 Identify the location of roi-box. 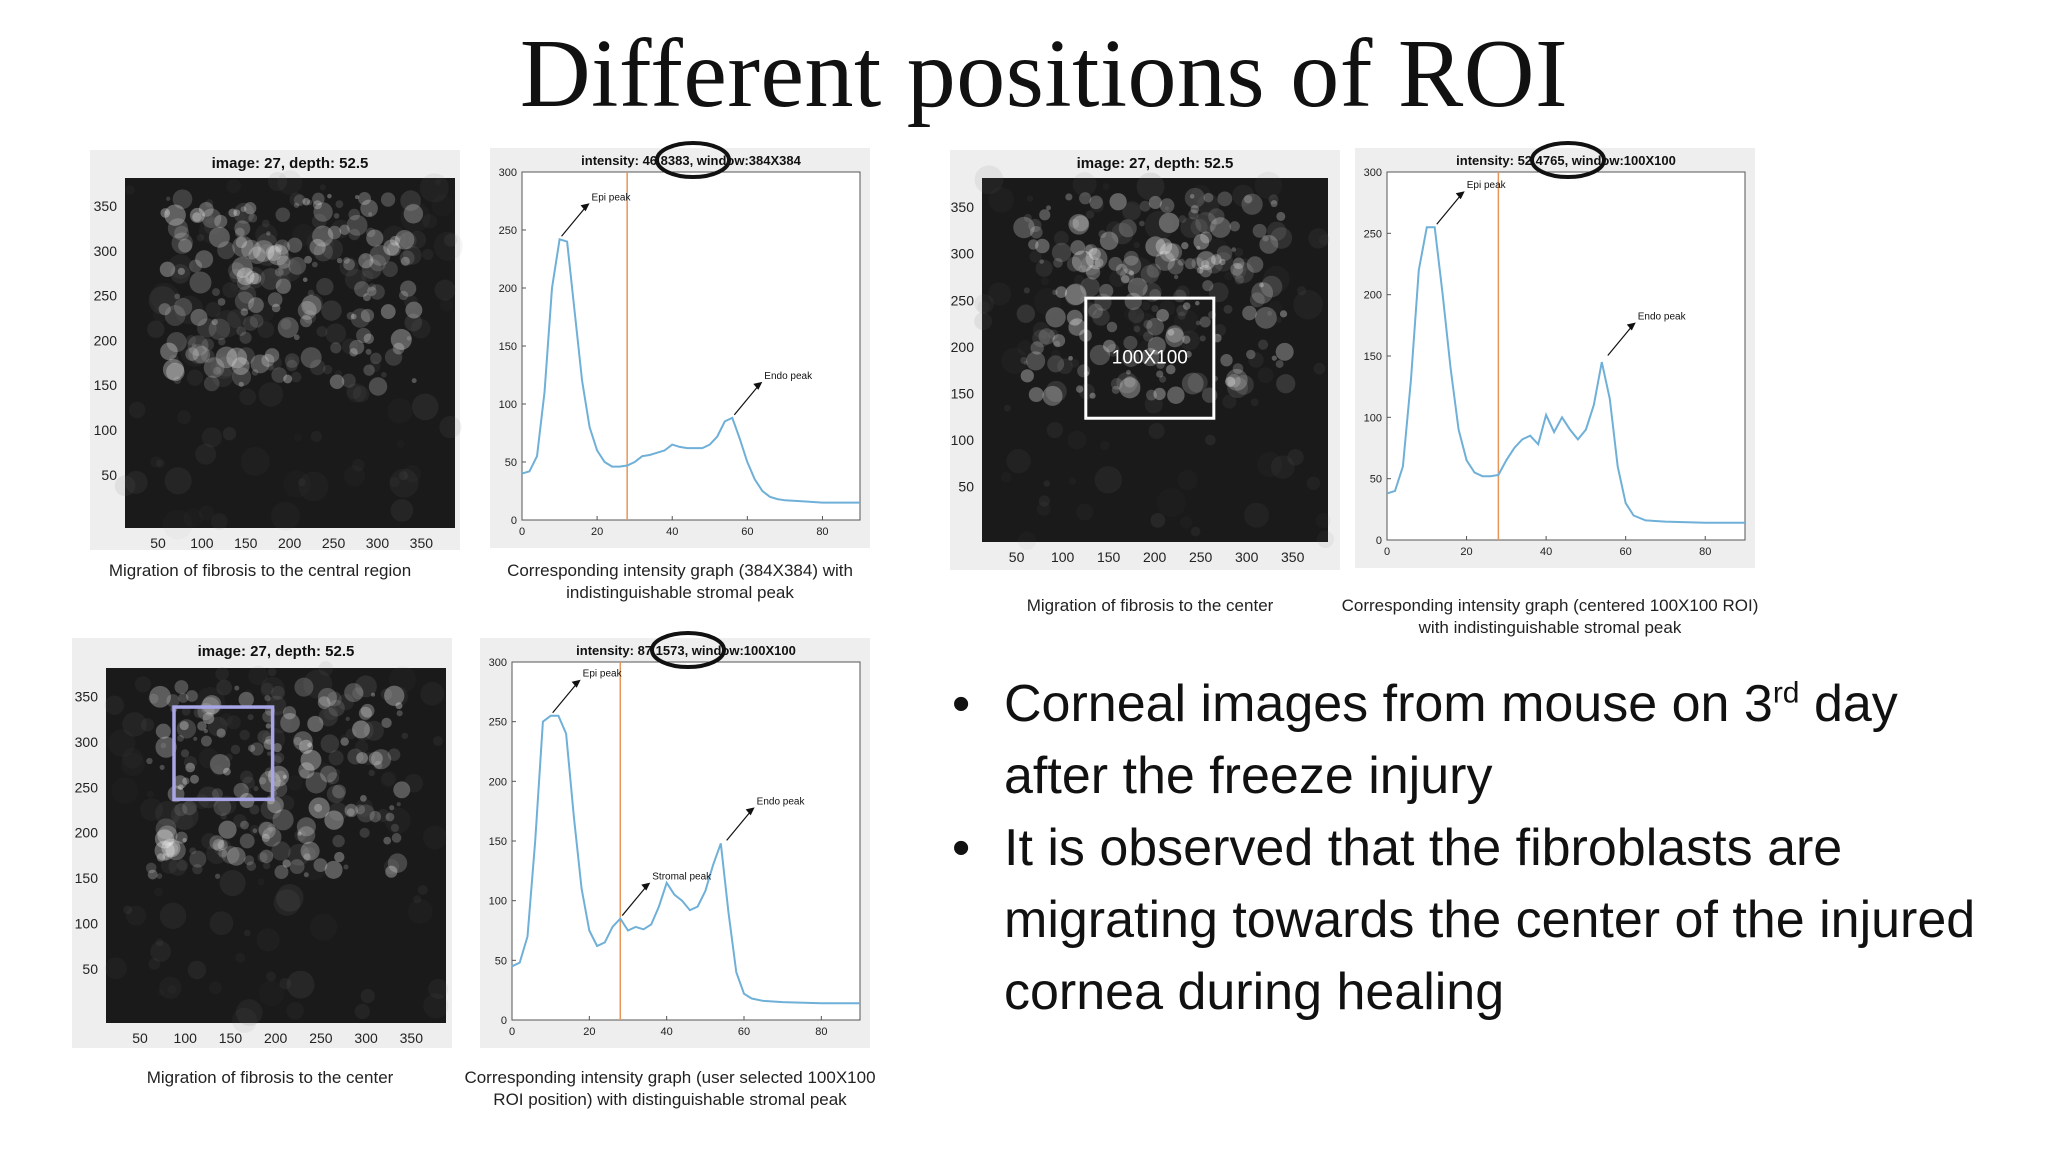
(1150, 358).